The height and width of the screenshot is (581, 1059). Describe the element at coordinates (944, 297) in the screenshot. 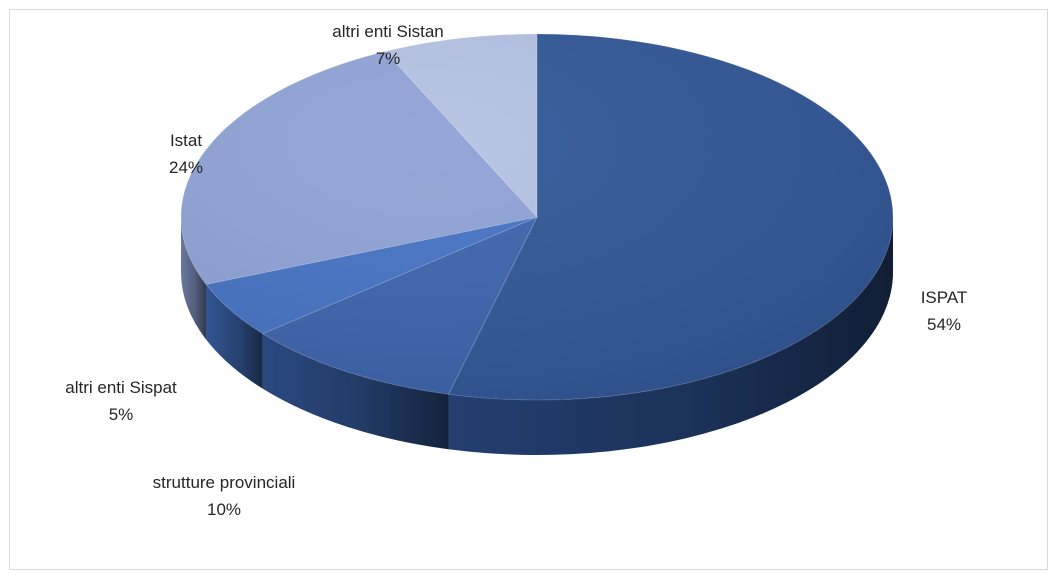

I see `slice-label-name: ISPAT` at that location.